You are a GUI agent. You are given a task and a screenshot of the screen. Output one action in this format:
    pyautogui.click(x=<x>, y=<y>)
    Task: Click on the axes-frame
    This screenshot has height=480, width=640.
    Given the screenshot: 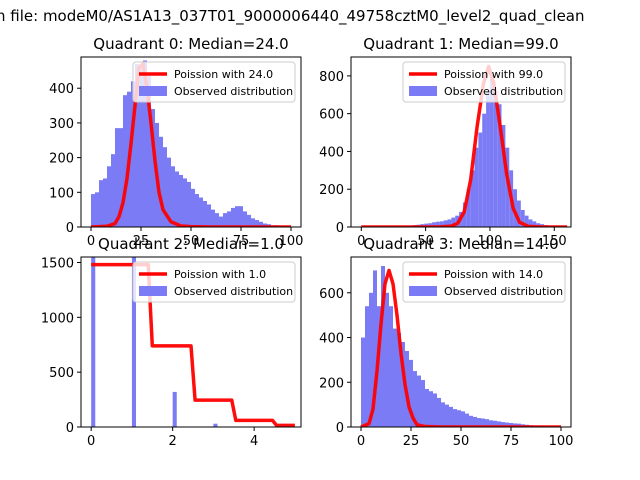 What is the action you would take?
    pyautogui.click(x=461, y=142)
    